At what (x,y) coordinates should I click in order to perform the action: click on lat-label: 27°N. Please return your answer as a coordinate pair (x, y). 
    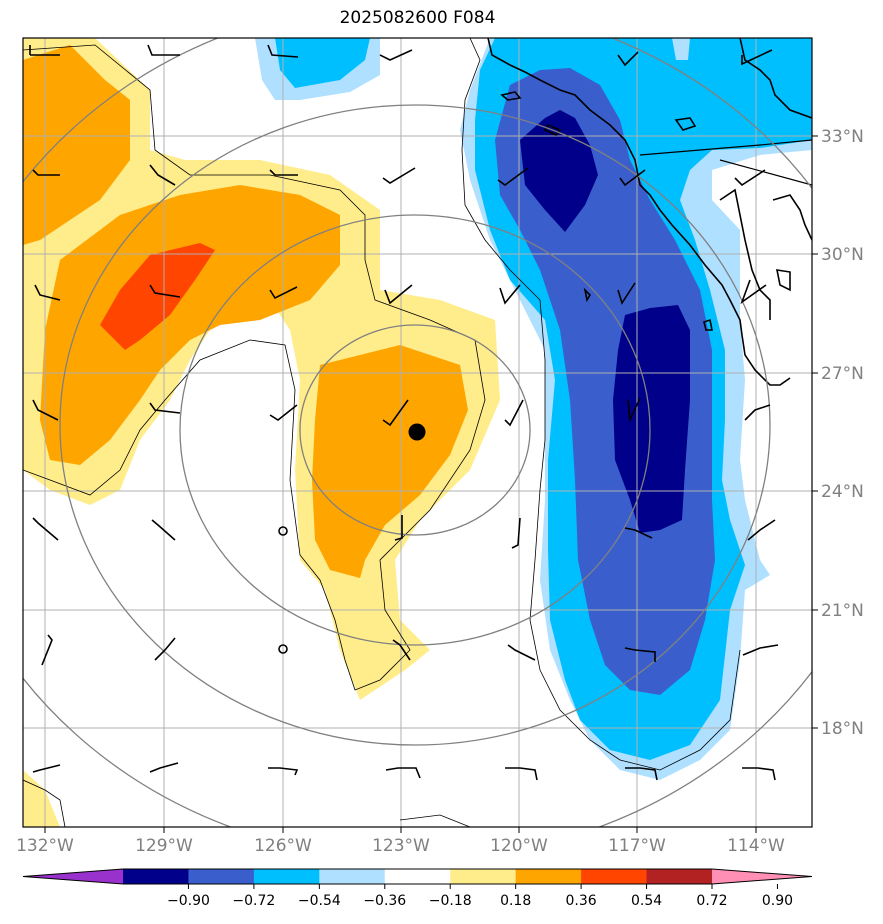
    Looking at the image, I should click on (842, 374).